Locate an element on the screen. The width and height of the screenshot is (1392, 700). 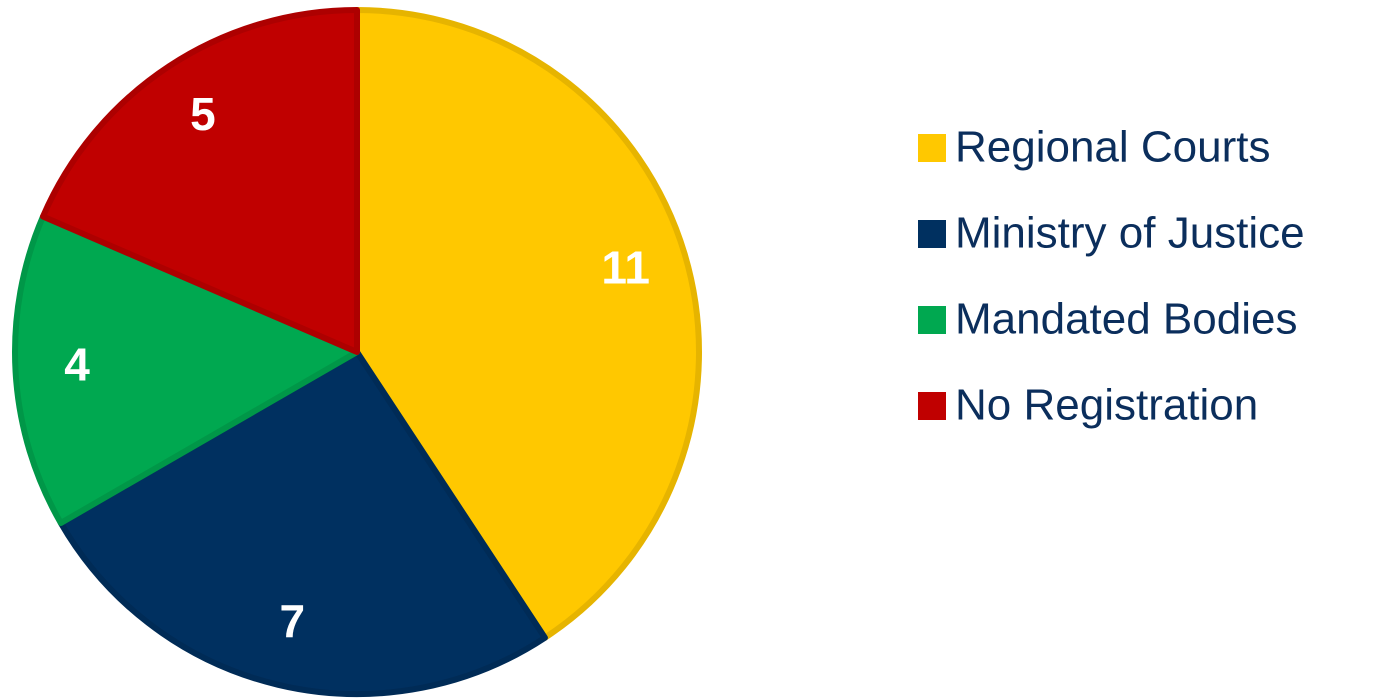
legend-label: Ministry of Justice is located at coordinates (1130, 233).